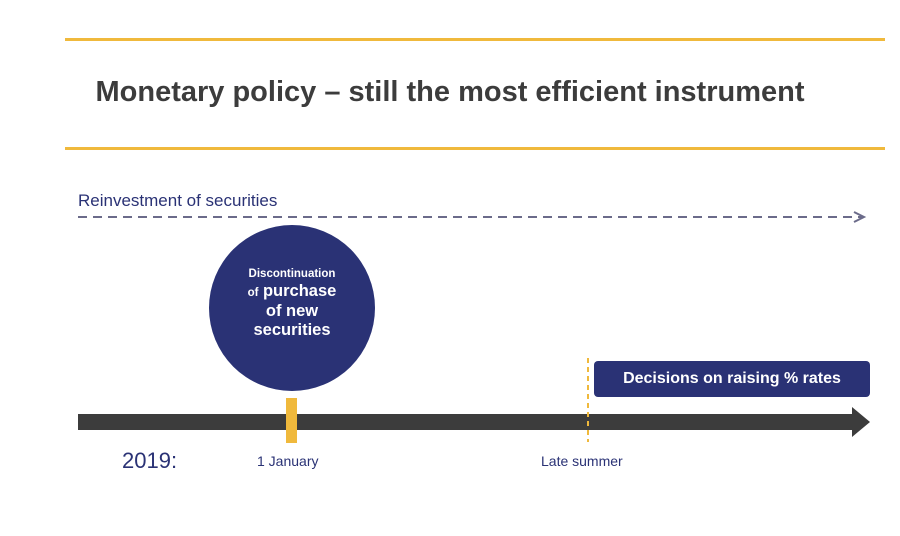 The image size is (900, 536). I want to click on circle-line-3: of new, so click(292, 310).